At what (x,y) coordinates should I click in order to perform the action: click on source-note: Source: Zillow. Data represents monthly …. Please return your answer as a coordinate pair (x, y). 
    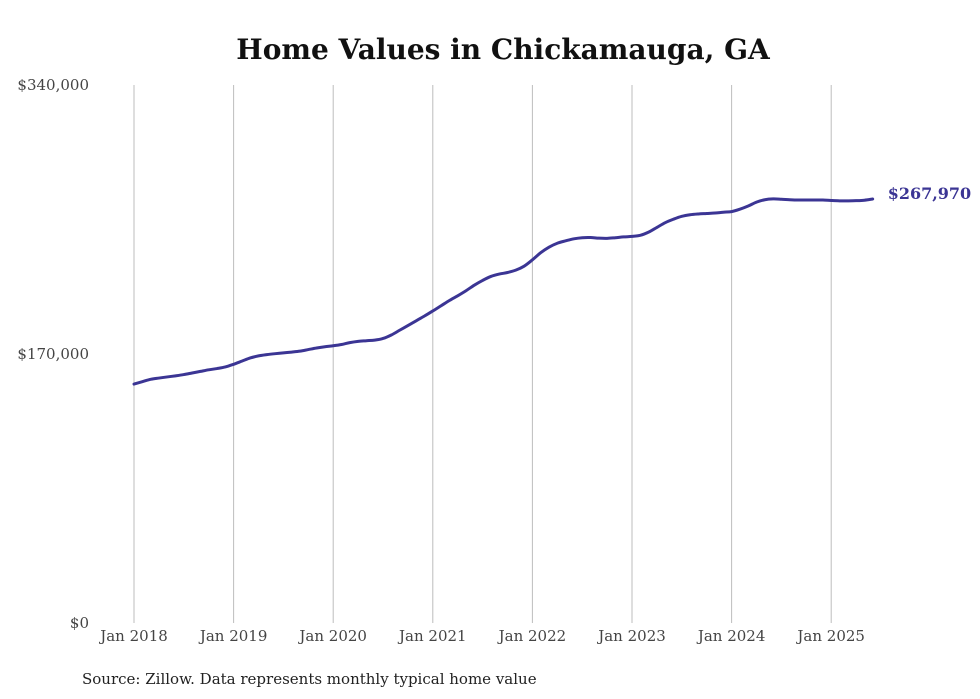
    Looking at the image, I should click on (309, 679).